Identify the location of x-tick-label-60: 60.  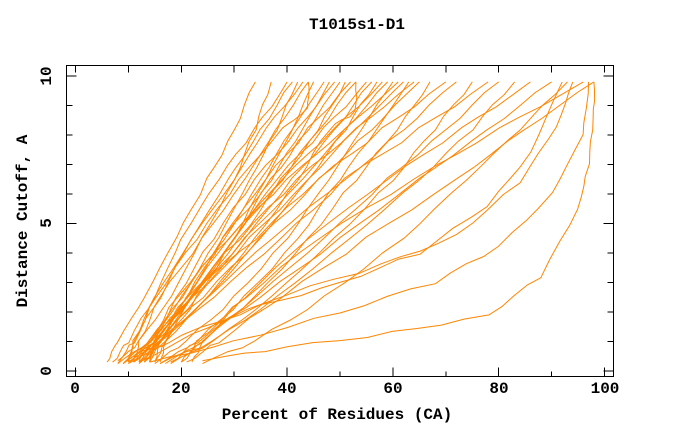
(393, 389).